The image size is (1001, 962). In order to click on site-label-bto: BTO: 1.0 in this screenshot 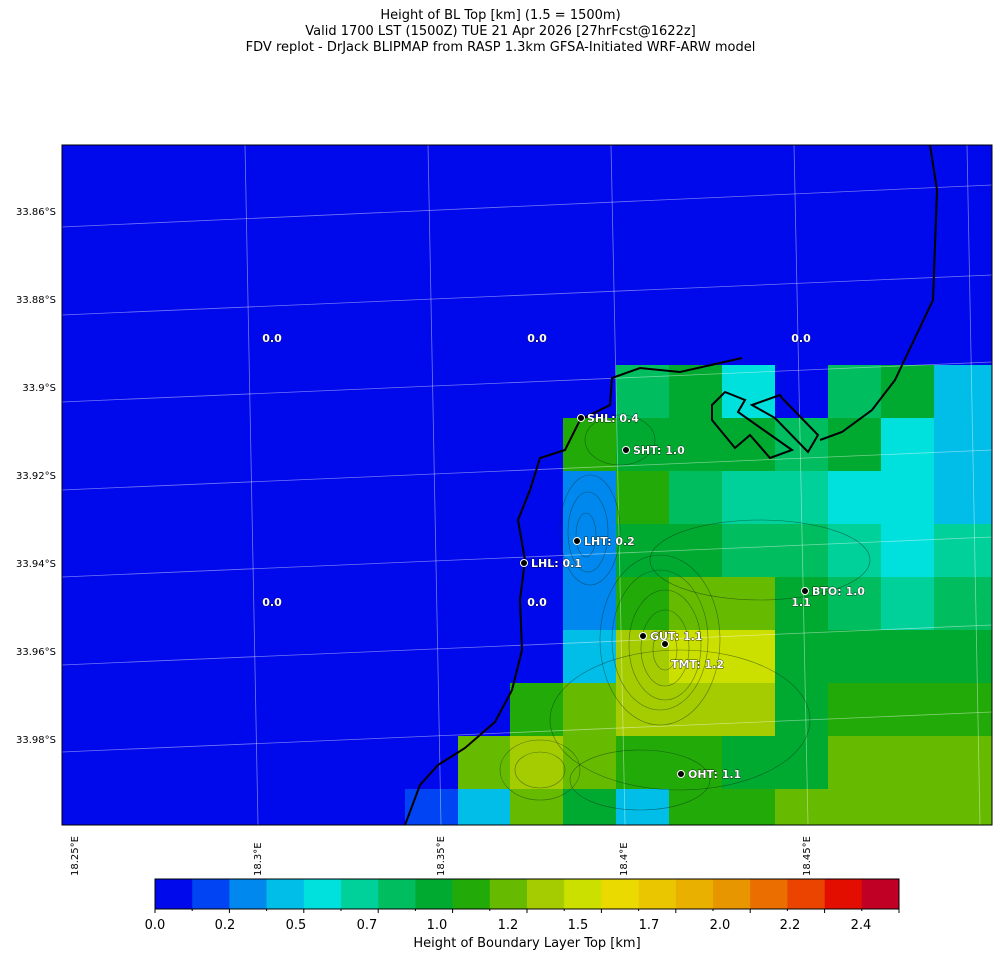, I will do `click(838, 591)`.